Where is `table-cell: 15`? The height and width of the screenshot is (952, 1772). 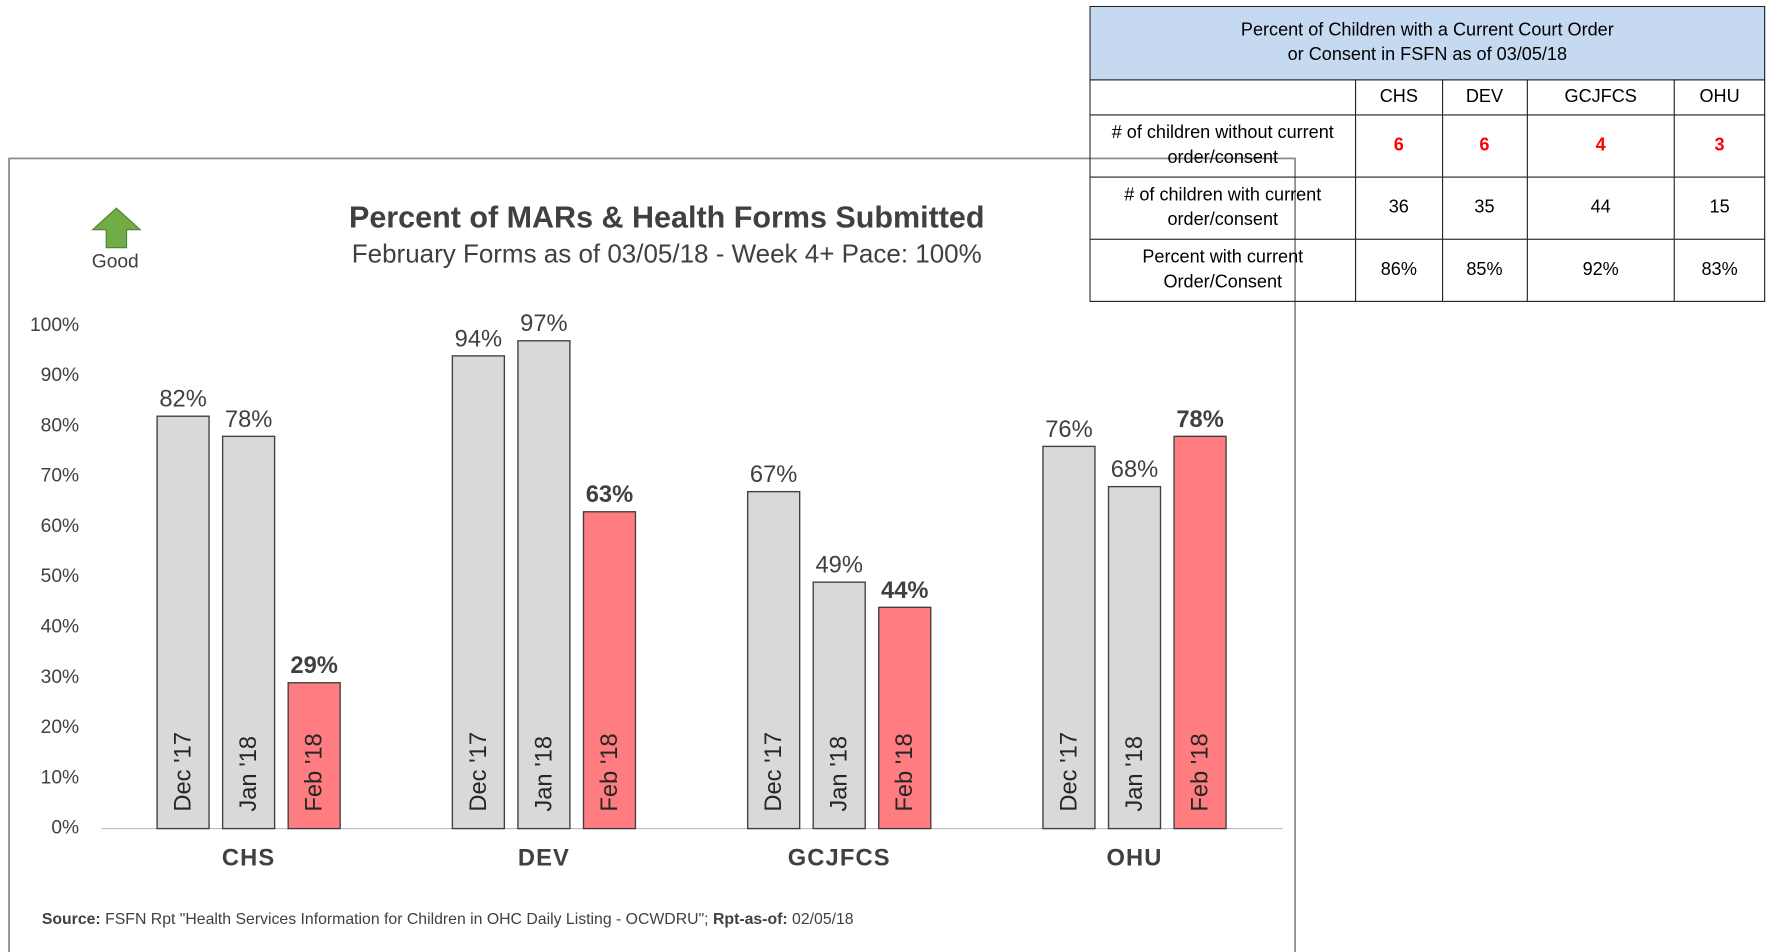
table-cell: 15 is located at coordinates (1719, 208).